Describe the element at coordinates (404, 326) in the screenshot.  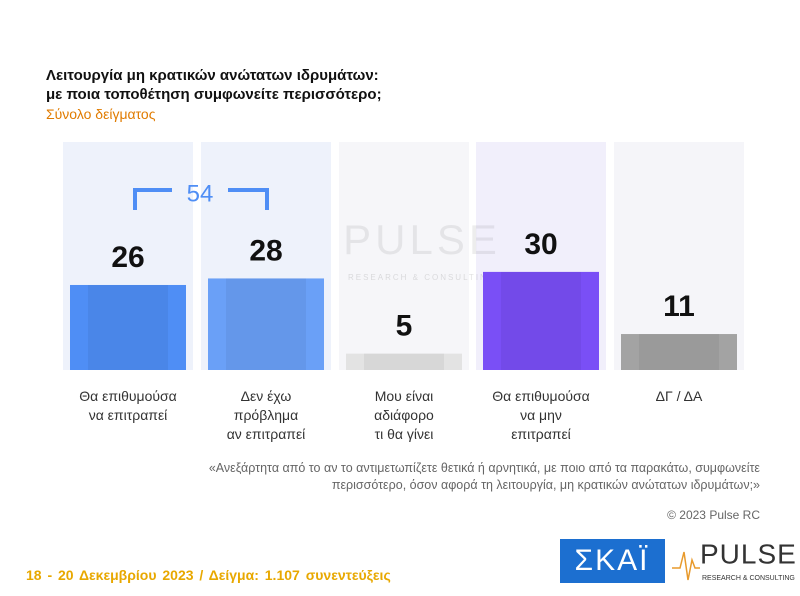
I see `value-label: 5` at that location.